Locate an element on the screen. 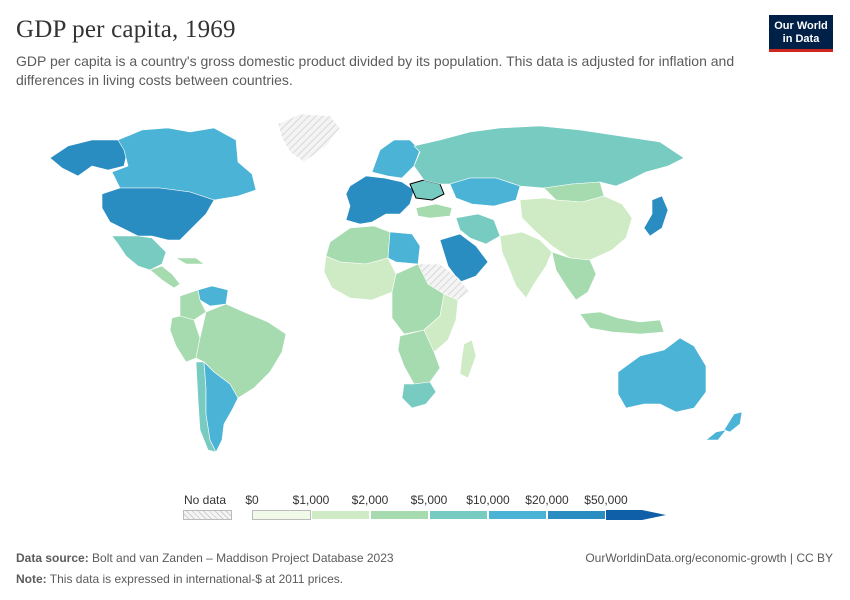 This screenshot has height=600, width=850. region-iran is located at coordinates (478, 229).